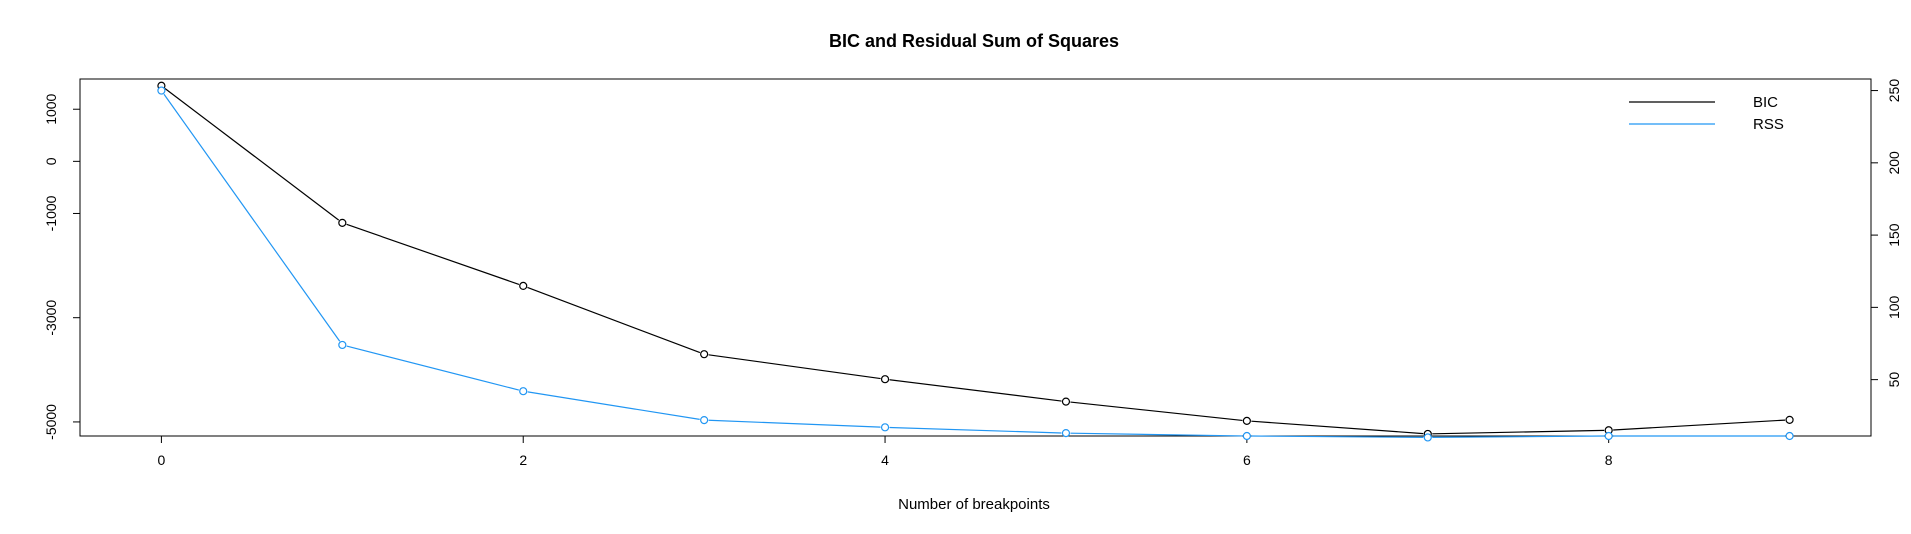 This screenshot has width=1911, height=534. What do you see at coordinates (1894, 380) in the screenshot?
I see `y-right-tick-label: 50` at bounding box center [1894, 380].